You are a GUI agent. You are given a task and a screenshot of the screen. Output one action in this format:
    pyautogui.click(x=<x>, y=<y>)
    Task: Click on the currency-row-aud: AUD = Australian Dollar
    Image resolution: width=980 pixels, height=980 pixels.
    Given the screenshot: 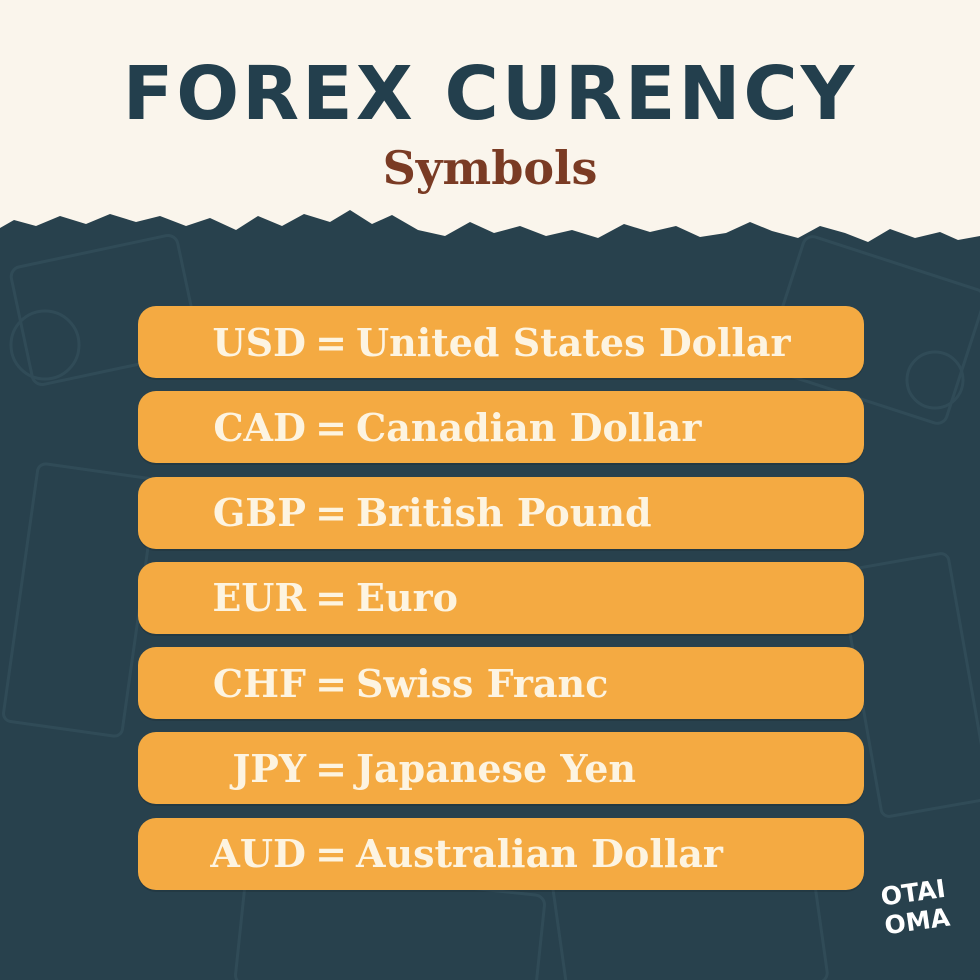 What is the action you would take?
    pyautogui.click(x=501, y=853)
    